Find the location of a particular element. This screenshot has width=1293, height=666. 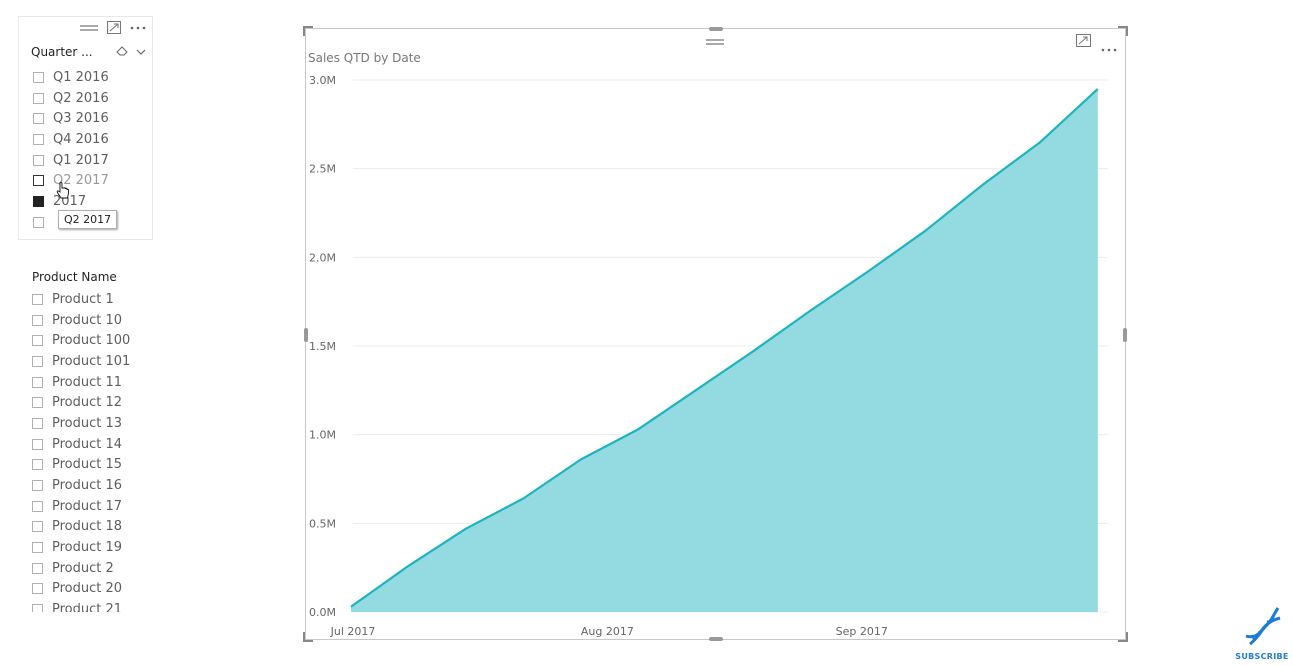

visual-header is located at coordinates (113, 27).